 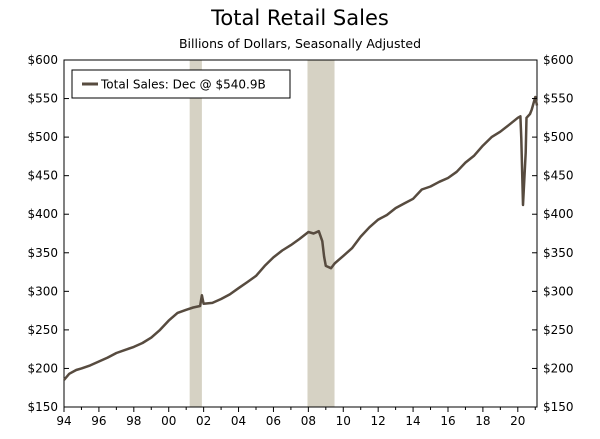 What do you see at coordinates (296, 417) in the screenshot?
I see `x-axis: 94 96 98 00 02 04 06 08 10 12 14 16 18 20` at bounding box center [296, 417].